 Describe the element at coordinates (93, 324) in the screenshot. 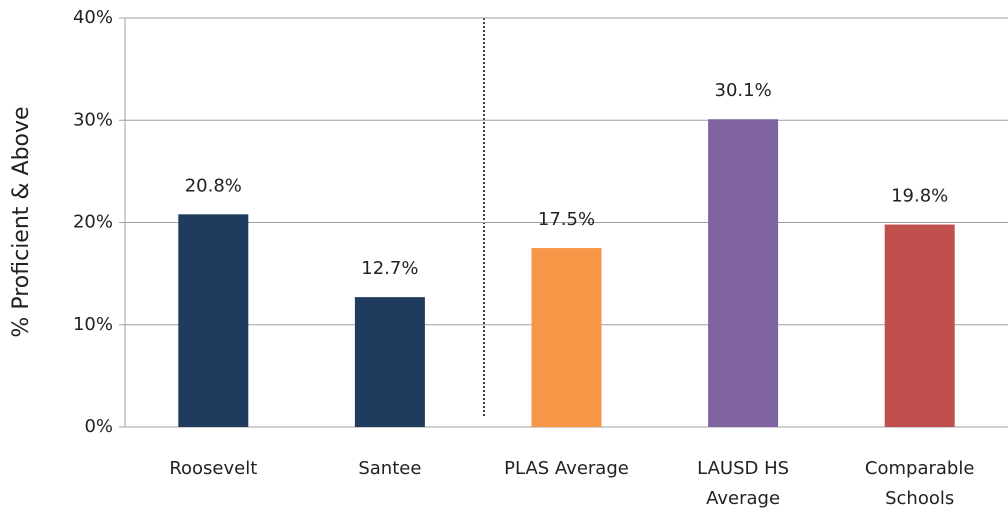

I see `y-tick-label: 10%` at that location.